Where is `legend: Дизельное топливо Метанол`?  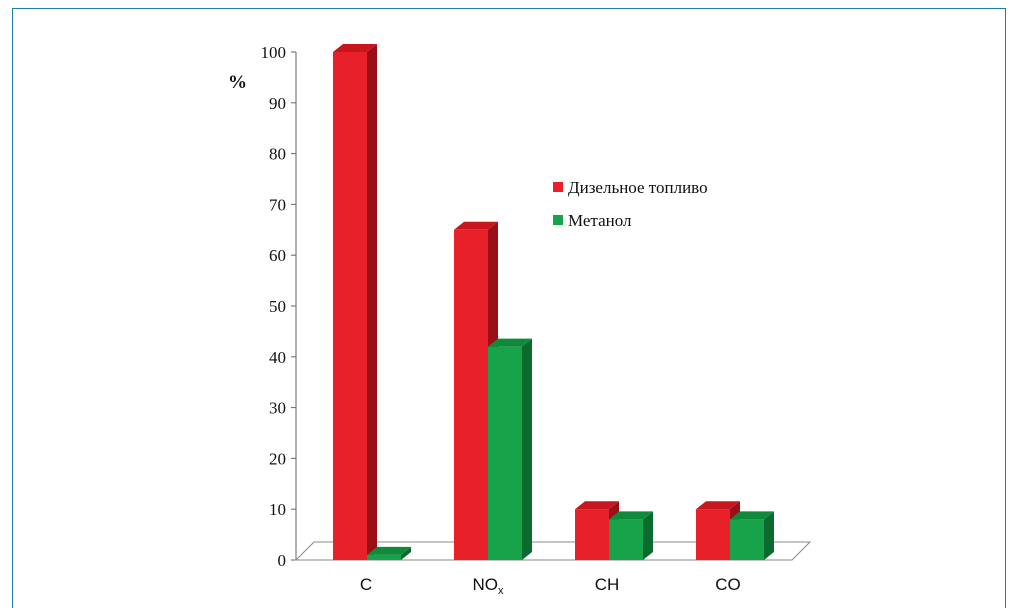
legend: Дизельное топливо Метанол is located at coordinates (630, 204).